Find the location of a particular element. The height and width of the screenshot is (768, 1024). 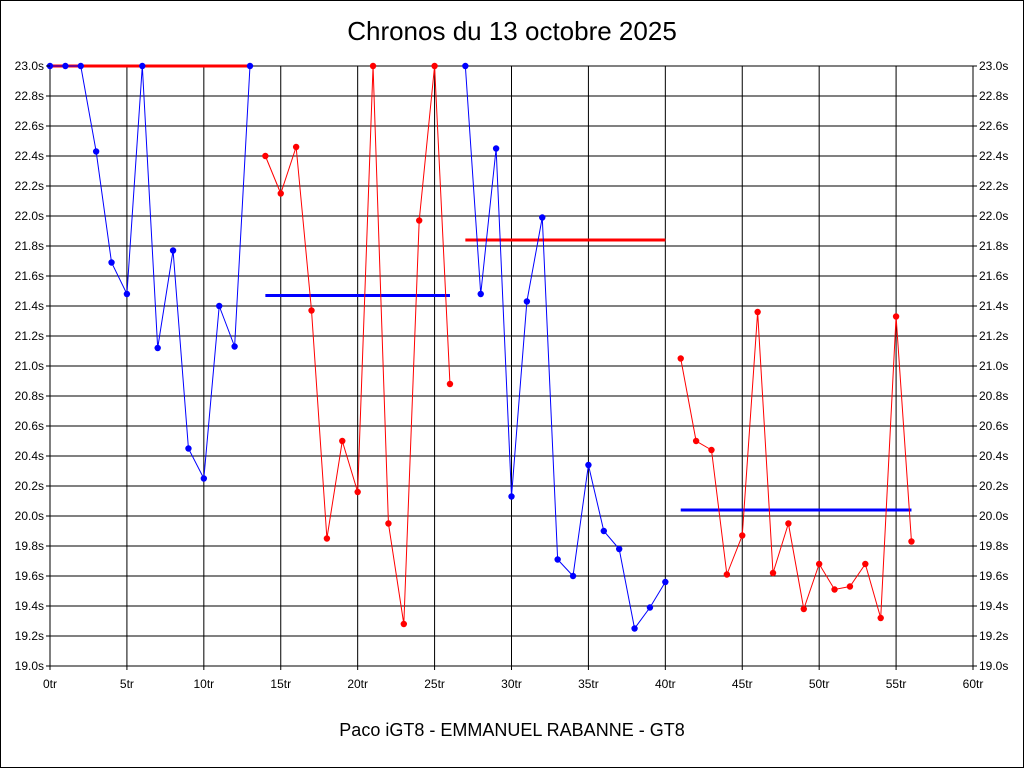

y-tick-label-right: 19.0s is located at coordinates (993, 666).